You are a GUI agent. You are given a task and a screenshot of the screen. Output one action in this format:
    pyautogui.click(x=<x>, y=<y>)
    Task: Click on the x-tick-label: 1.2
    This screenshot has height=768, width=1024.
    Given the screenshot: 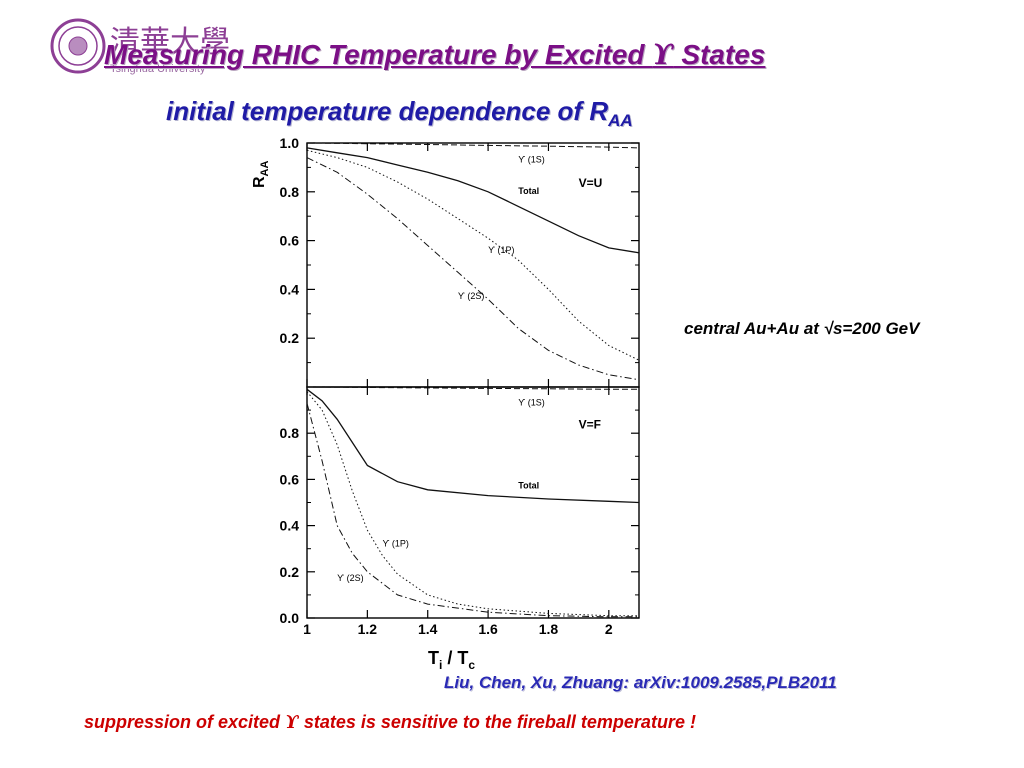 What is the action you would take?
    pyautogui.click(x=368, y=629)
    